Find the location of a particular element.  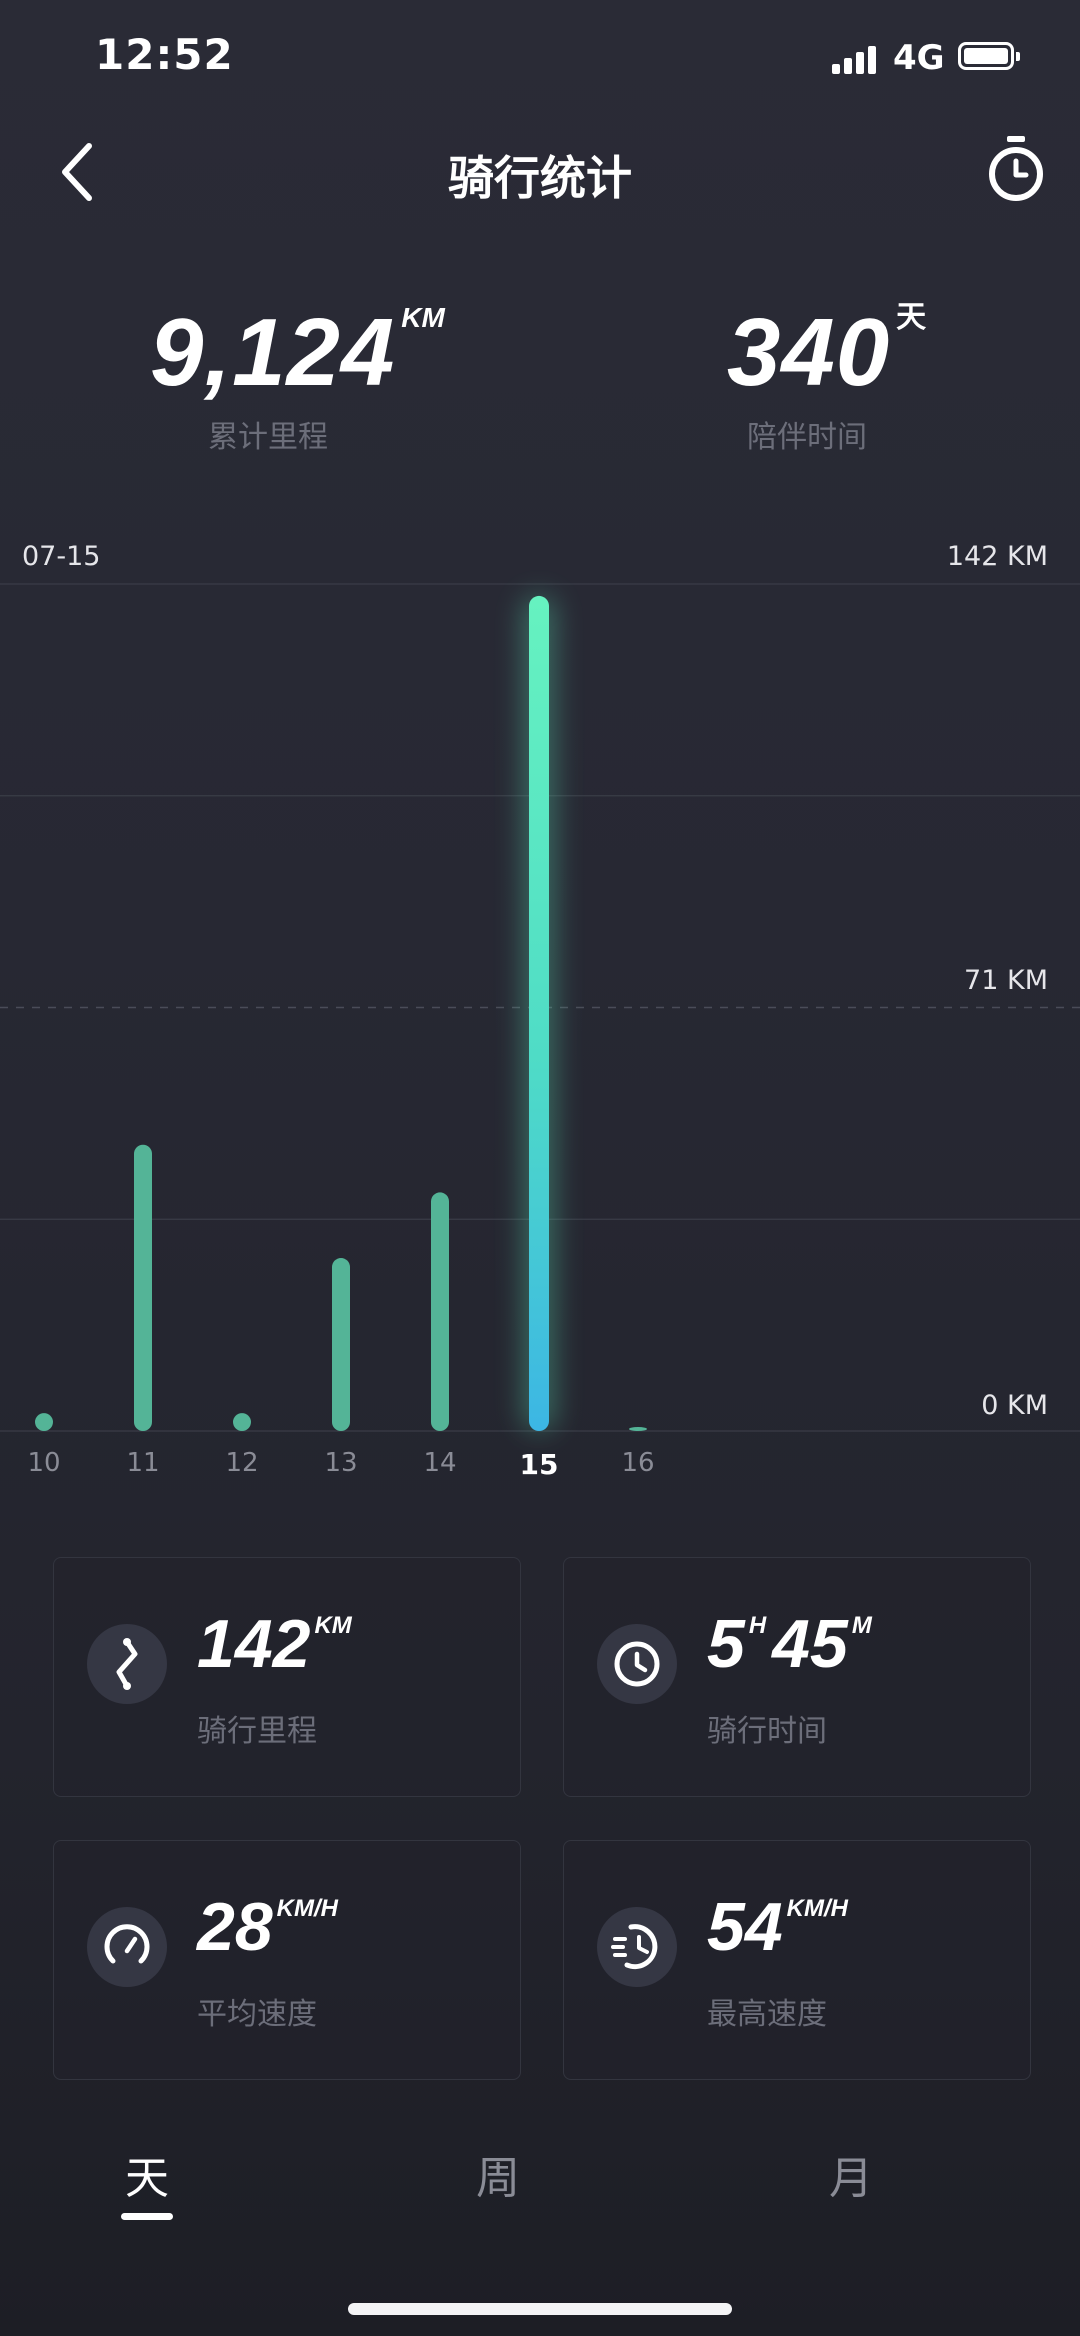

selected-date-label: 07-15 is located at coordinates (61, 556).